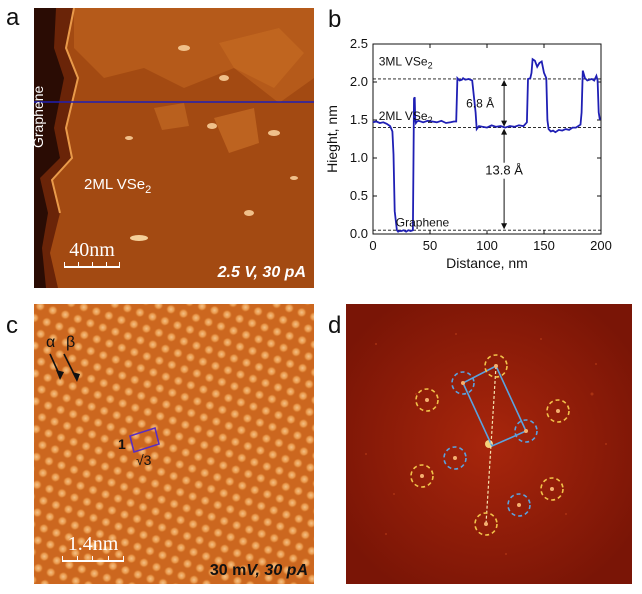 The height and width of the screenshot is (594, 642). I want to click on plot-frame, so click(487, 139).